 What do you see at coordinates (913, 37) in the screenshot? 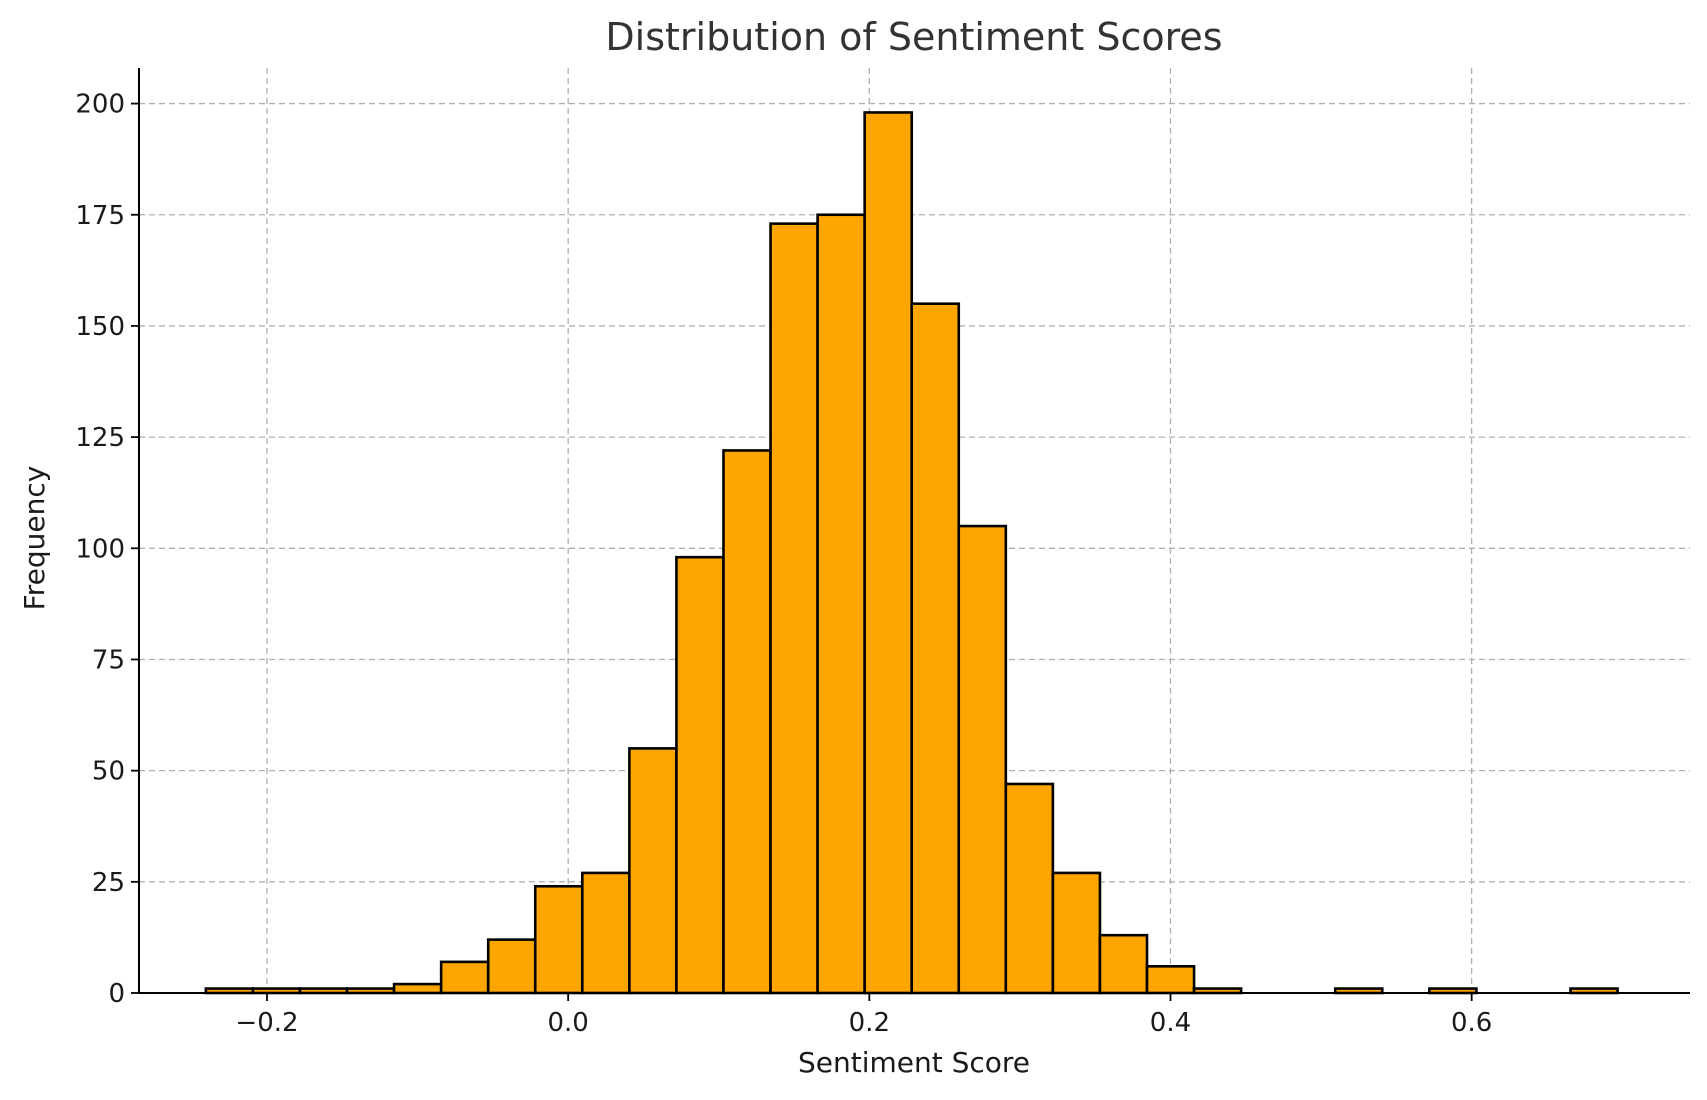
I see `chart-title: Distribution of Sentiment Scores` at bounding box center [913, 37].